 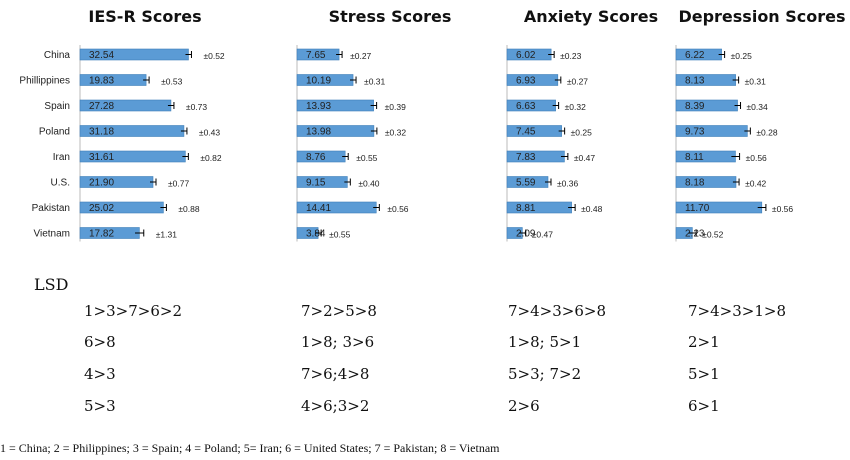 I want to click on country-label: Vietnam, so click(x=51, y=234).